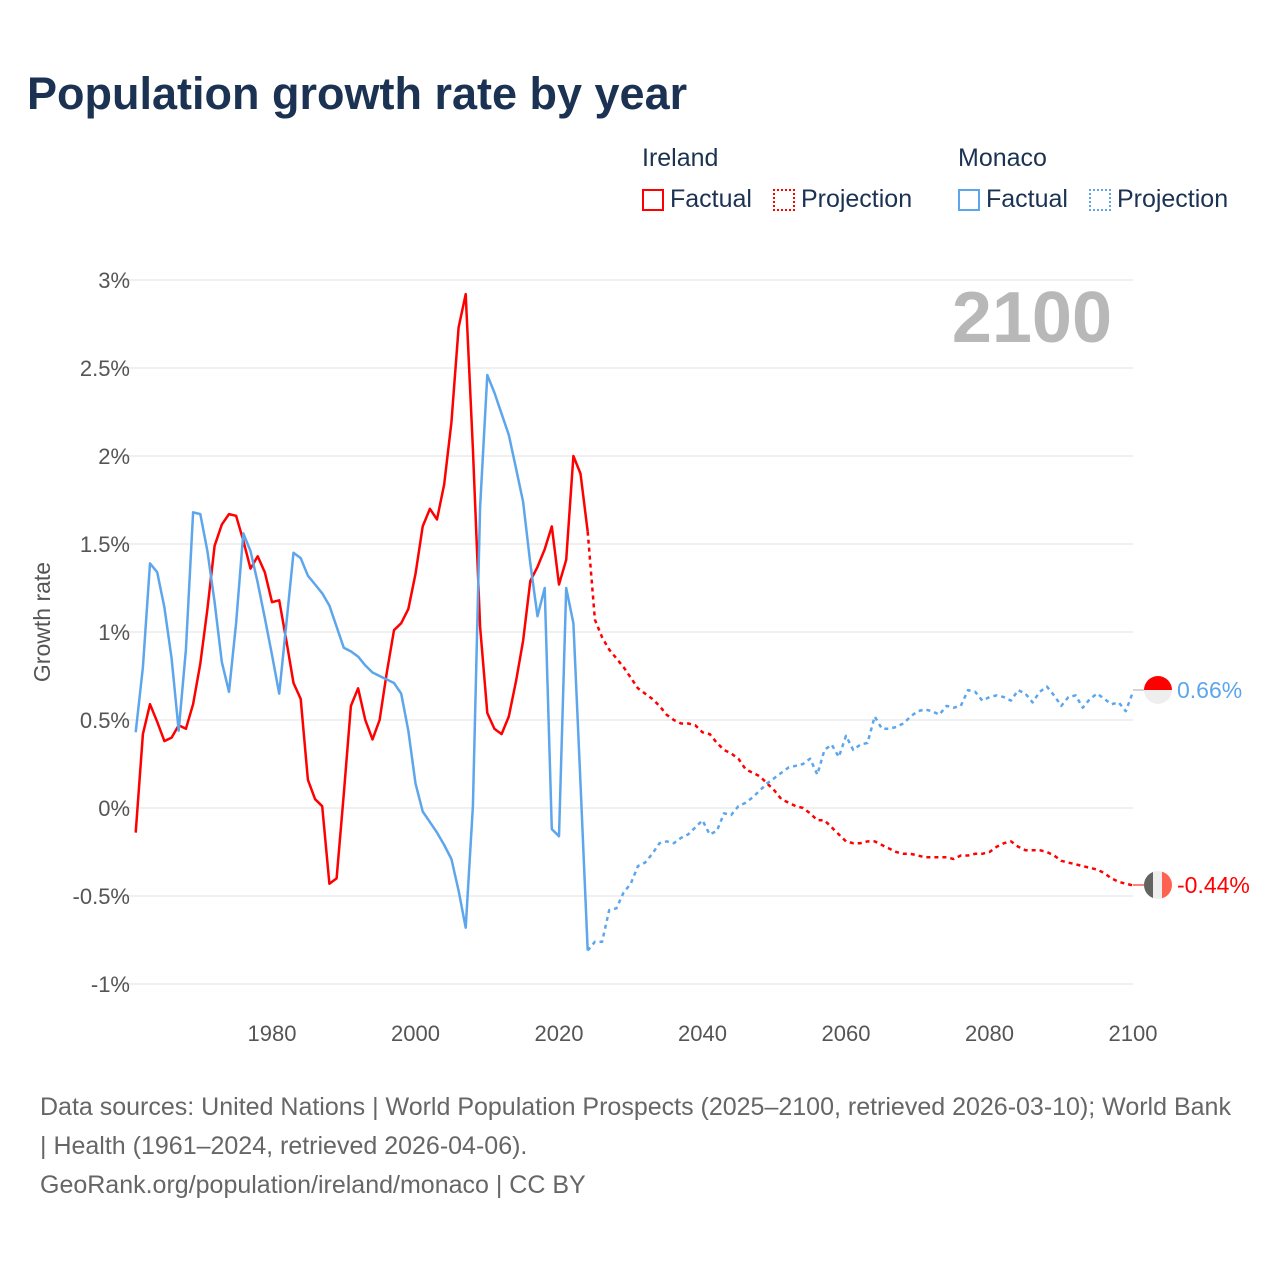  Describe the element at coordinates (114, 632) in the screenshot. I see `y-tick-label: 1%` at that location.